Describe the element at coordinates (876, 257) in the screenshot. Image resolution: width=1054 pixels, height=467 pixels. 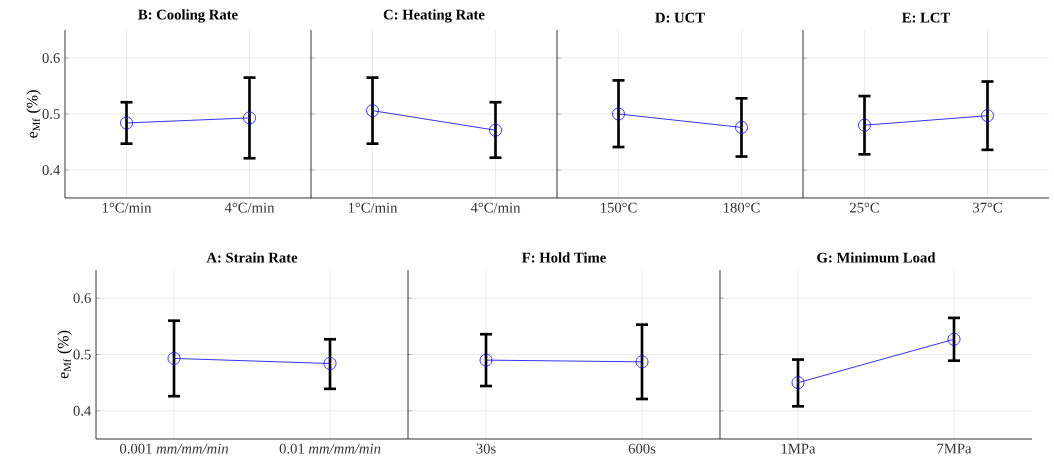
I see `chart-title: G: Minimum Load` at that location.